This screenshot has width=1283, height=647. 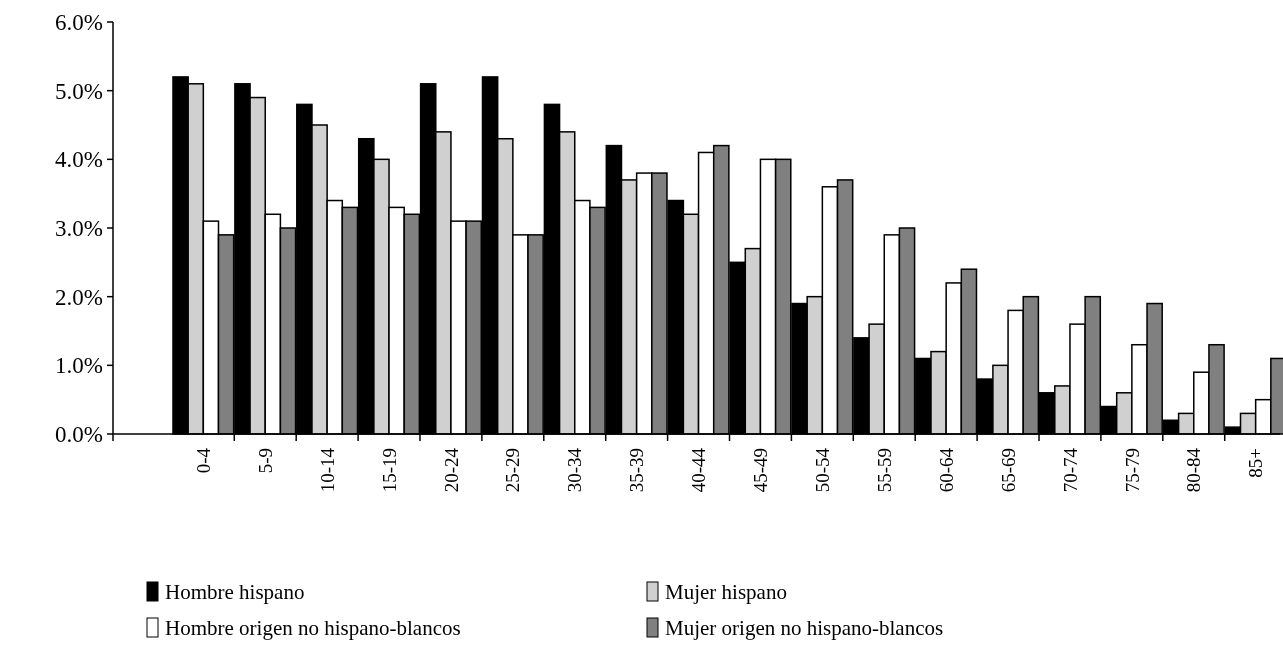 What do you see at coordinates (327, 470) in the screenshot?
I see `x-tick-label: 10-14` at bounding box center [327, 470].